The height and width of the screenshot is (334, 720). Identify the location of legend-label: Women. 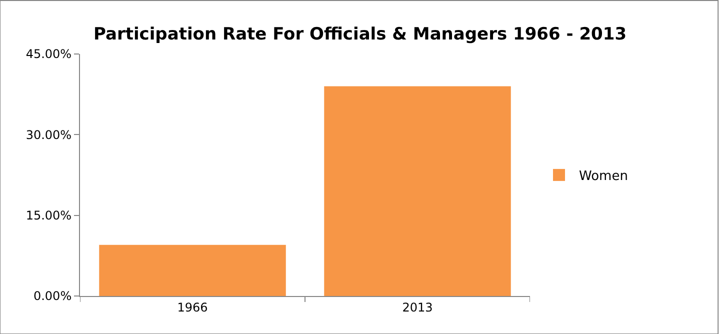
(603, 176).